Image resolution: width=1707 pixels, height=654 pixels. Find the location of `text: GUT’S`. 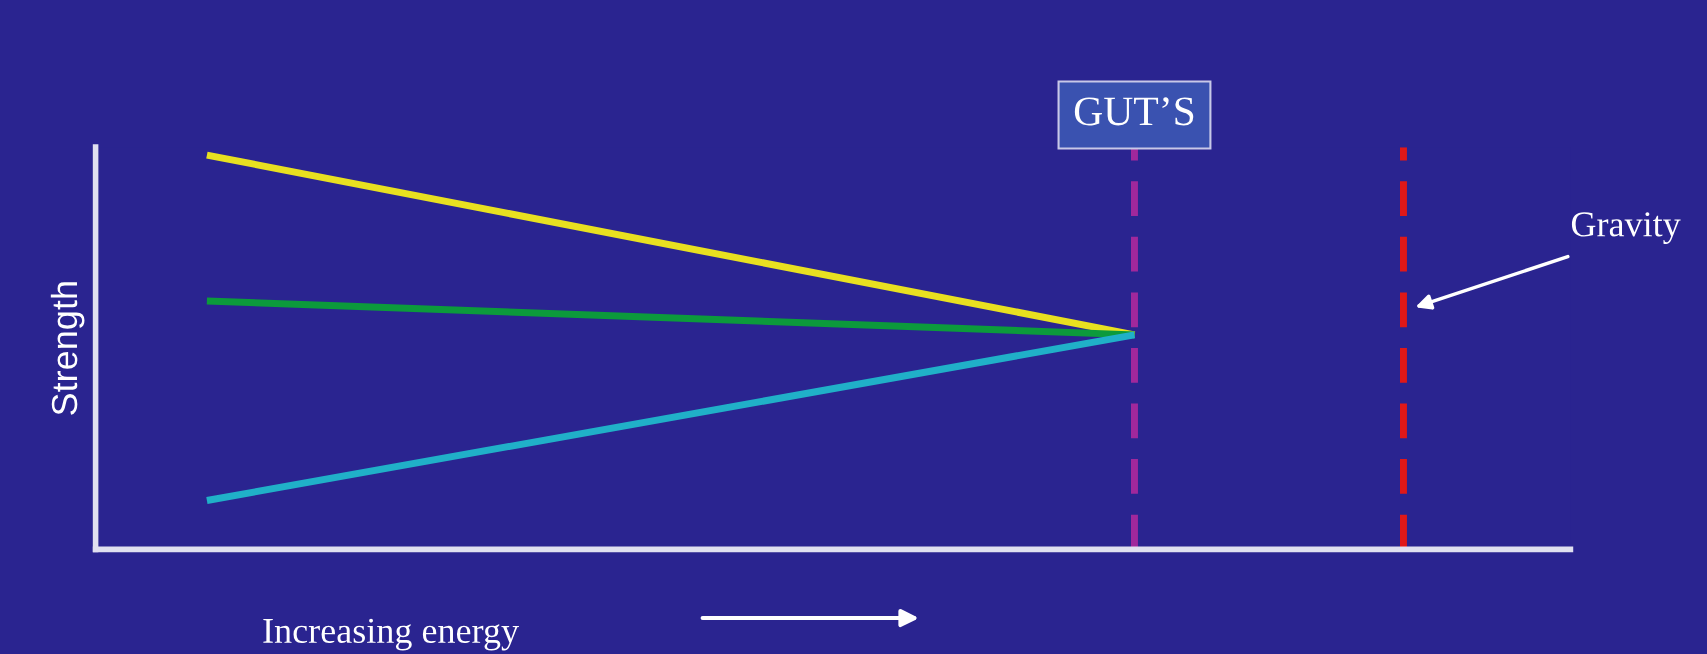

text: GUT’S is located at coordinates (1134, 111).